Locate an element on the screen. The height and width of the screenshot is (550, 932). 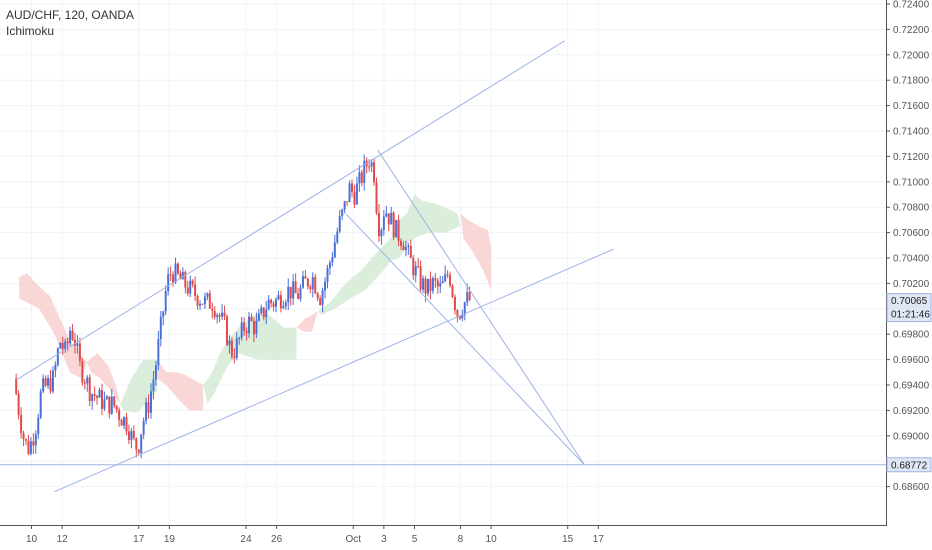
price-tick-label: 0.71200 is located at coordinates (911, 157).